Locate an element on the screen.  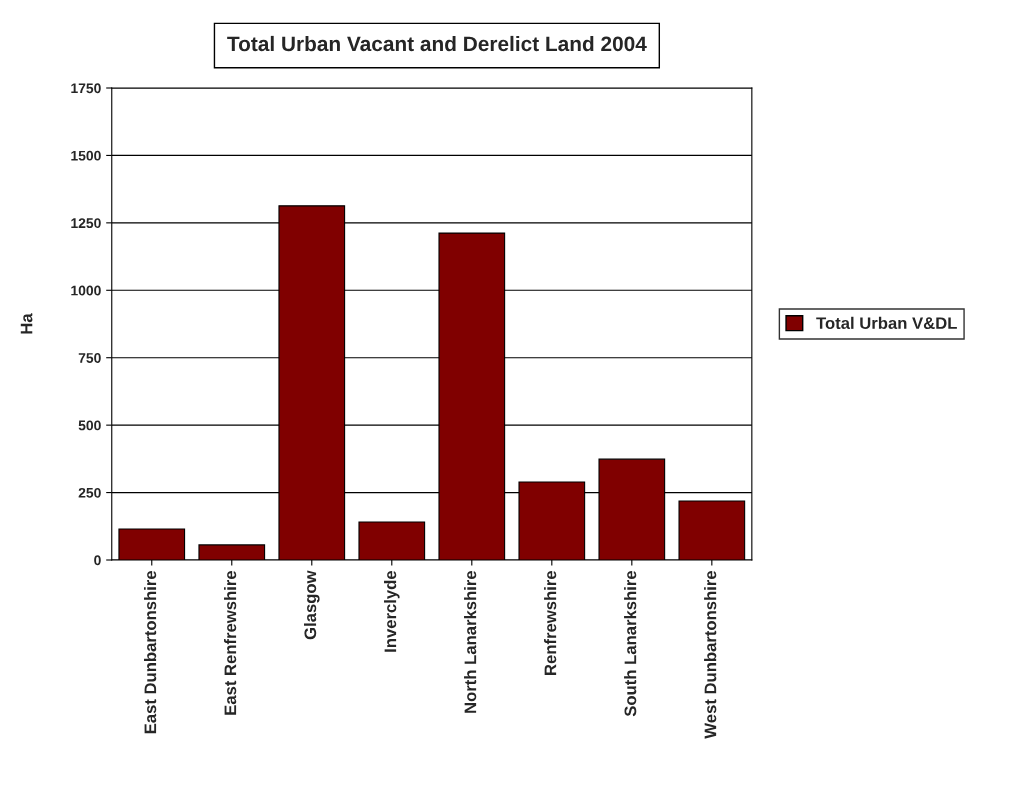
y-tick-label: 750 is located at coordinates (89, 358).